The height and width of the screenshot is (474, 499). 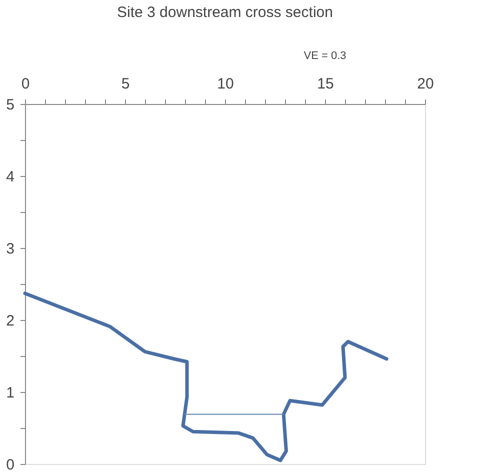 I want to click on x-tick-label: 0, so click(x=25, y=84).